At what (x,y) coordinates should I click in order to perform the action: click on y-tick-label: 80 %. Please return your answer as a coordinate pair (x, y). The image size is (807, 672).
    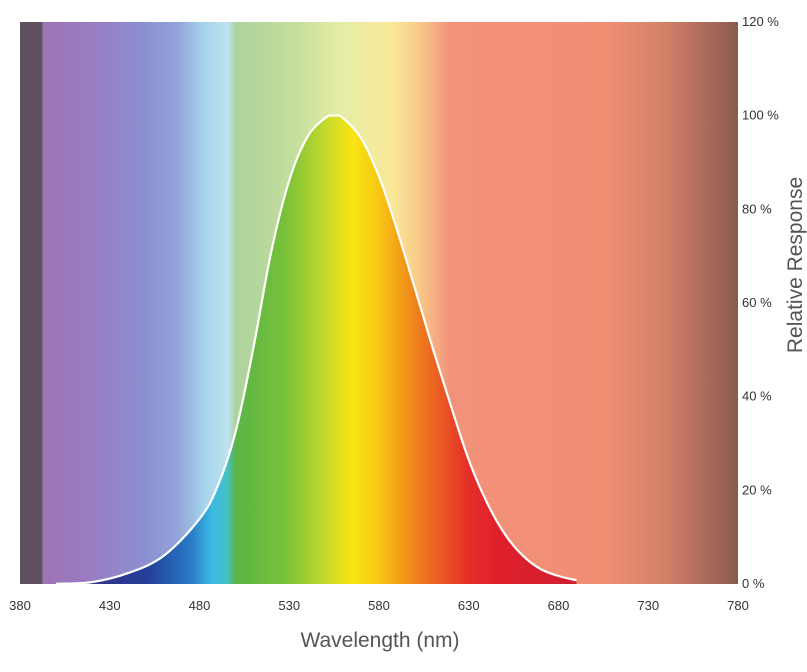
    Looking at the image, I should click on (757, 208).